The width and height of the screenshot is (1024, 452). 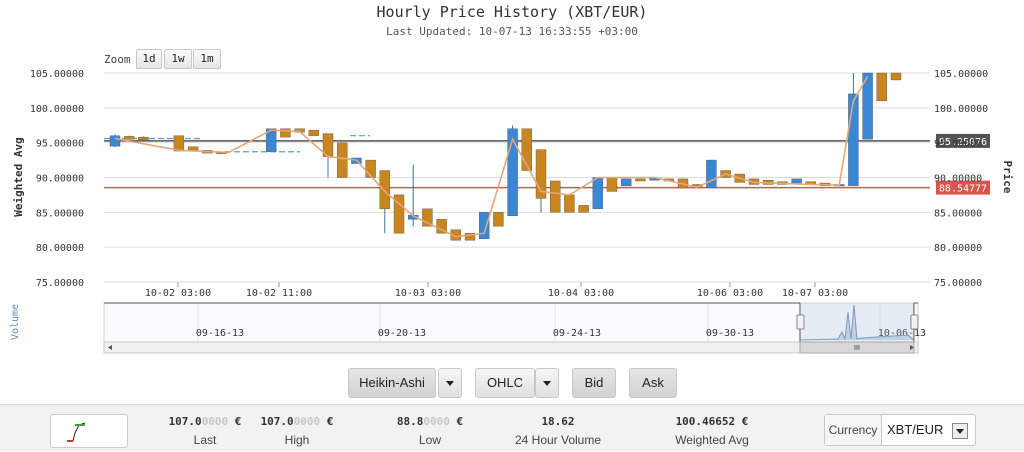 What do you see at coordinates (429, 440) in the screenshot?
I see `stat-label: Low` at bounding box center [429, 440].